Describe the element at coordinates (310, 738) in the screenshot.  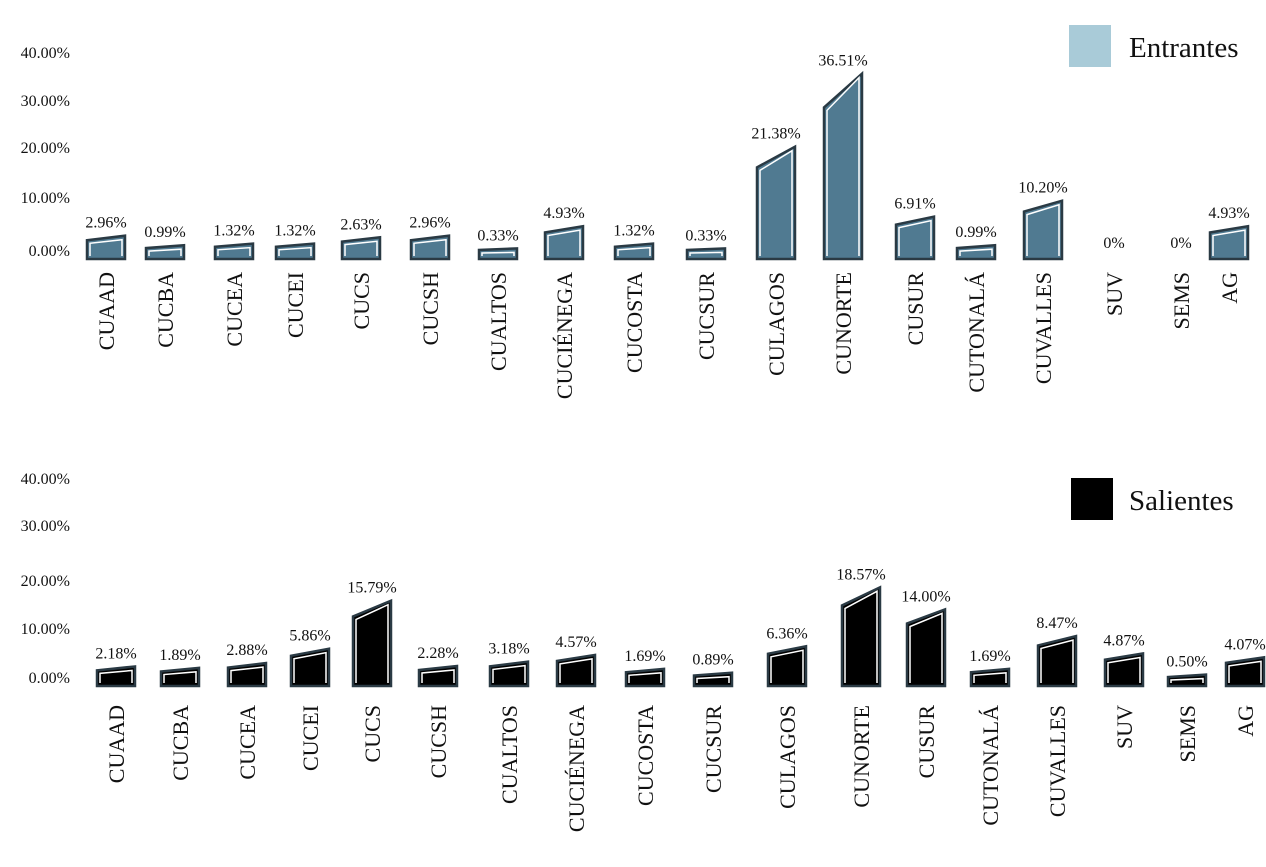
I see `category-label: CUCEI` at that location.